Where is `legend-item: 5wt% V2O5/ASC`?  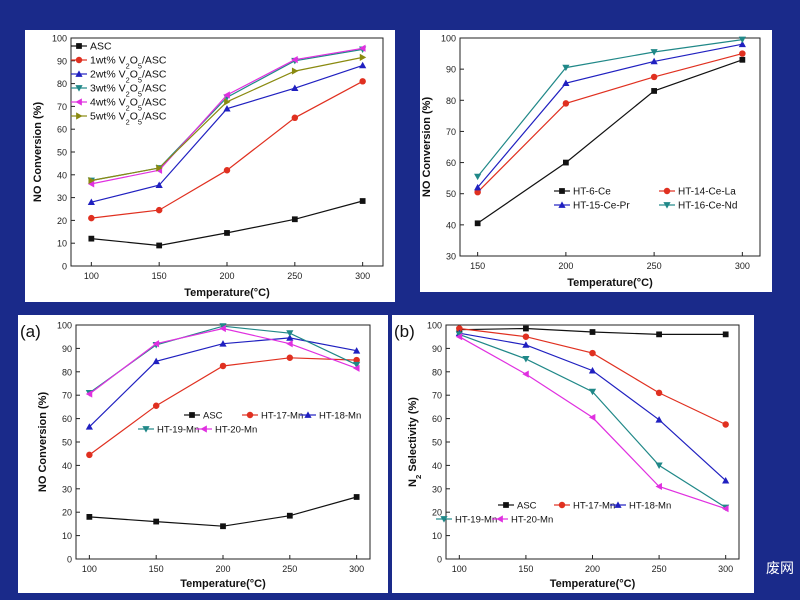
legend-item: 5wt% V2O5/ASC is located at coordinates (119, 119).